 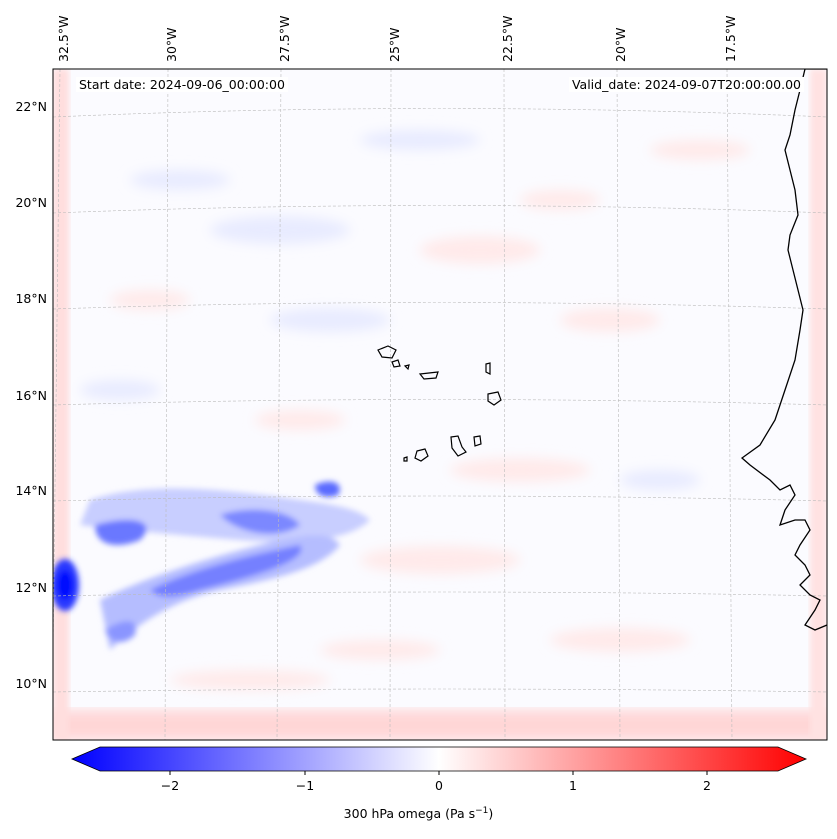 What do you see at coordinates (182, 84) in the screenshot?
I see `start-date-label: Start date: 2024-09-06_00:00:00` at bounding box center [182, 84].